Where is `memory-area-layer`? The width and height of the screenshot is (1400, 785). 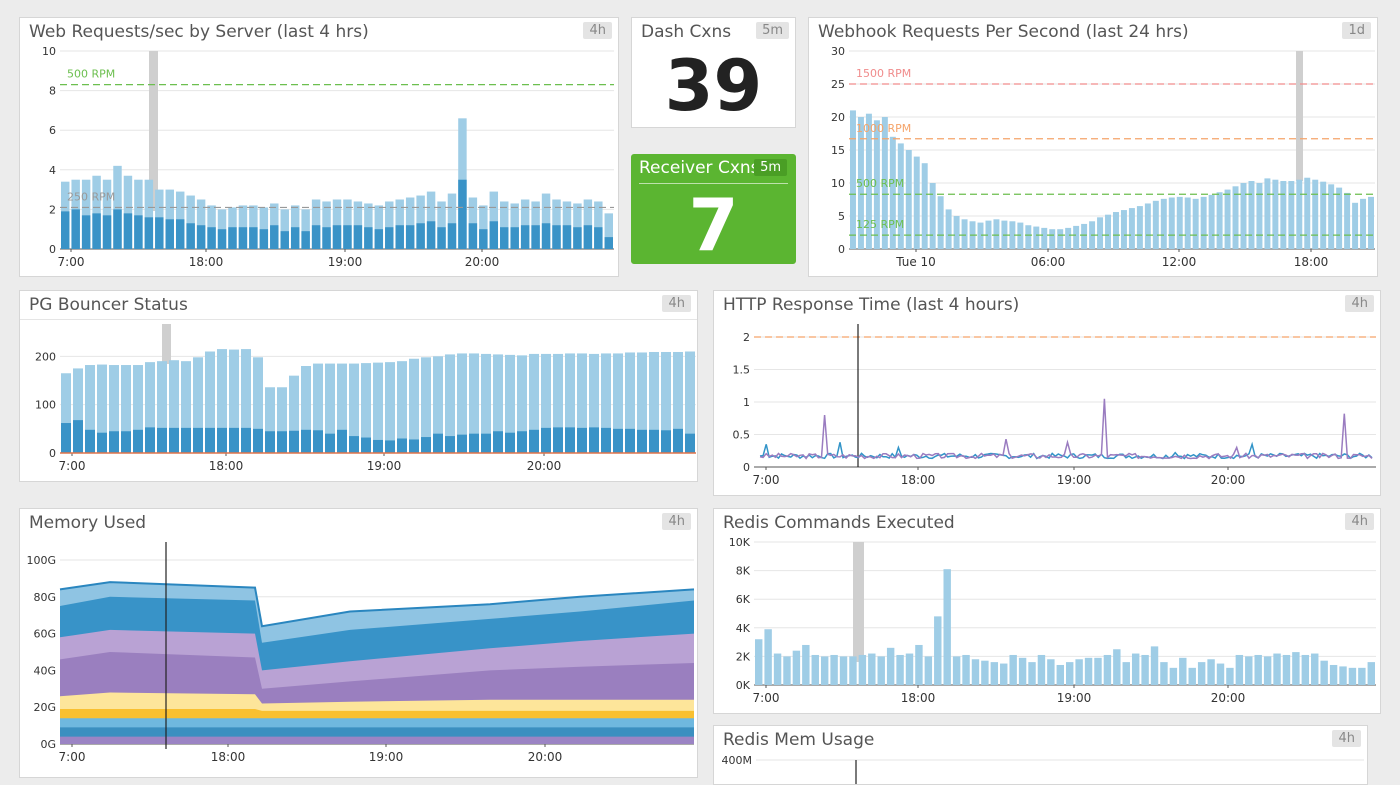 memory-area-layer is located at coordinates (377, 740).